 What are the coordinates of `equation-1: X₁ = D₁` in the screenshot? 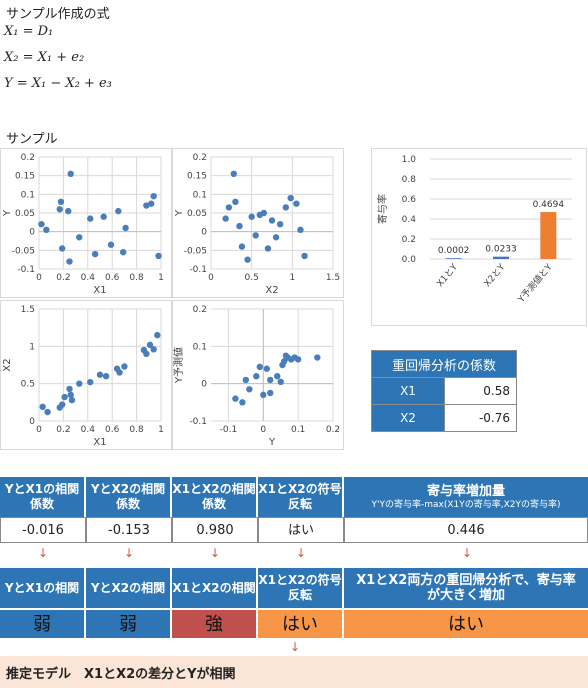 It's located at (29, 31).